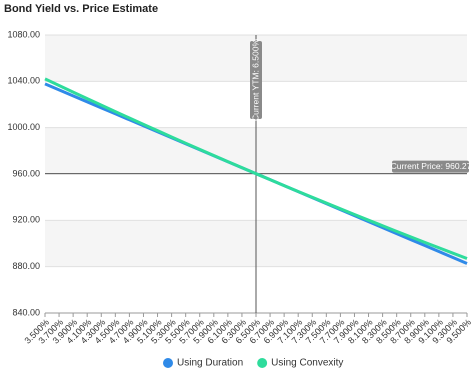 The image size is (474, 371). What do you see at coordinates (210, 363) in the screenshot?
I see `legend-label: Using Duration` at bounding box center [210, 363].